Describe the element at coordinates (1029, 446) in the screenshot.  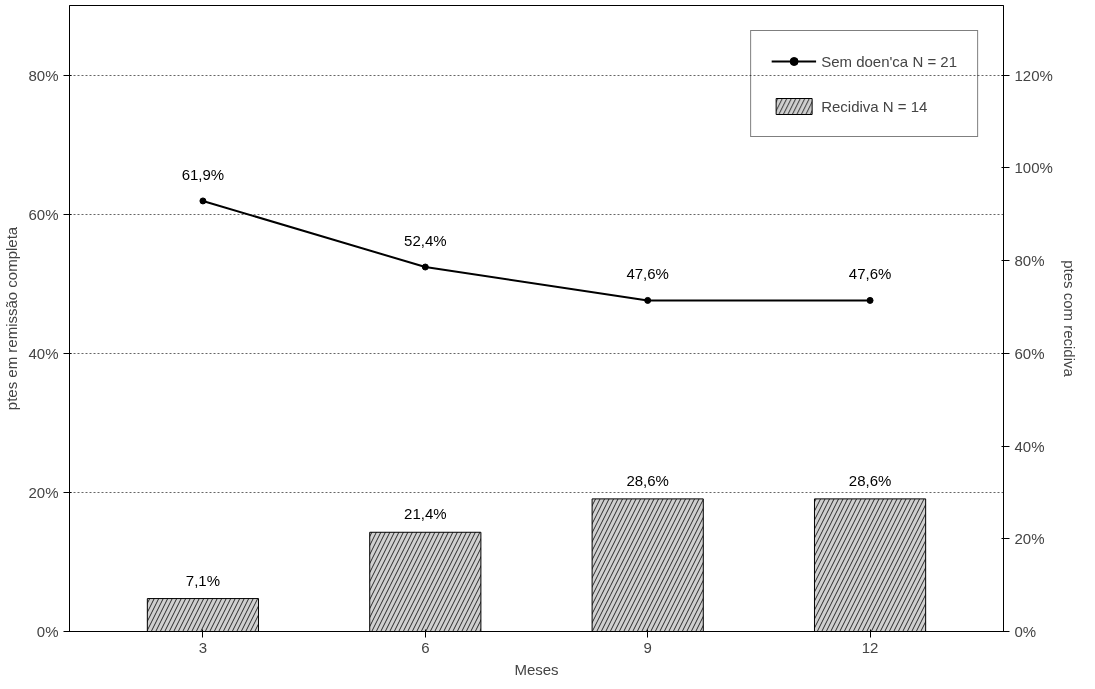
I see `y2-tick-label: 40%` at that location.